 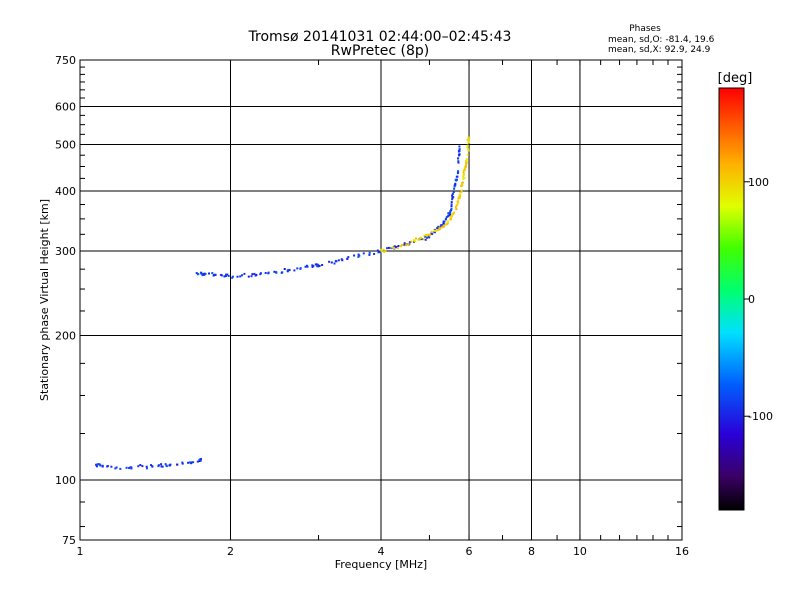 What do you see at coordinates (661, 40) in the screenshot?
I see `legend-line-o: mean, sd,O: -81.4, 19.6` at bounding box center [661, 40].